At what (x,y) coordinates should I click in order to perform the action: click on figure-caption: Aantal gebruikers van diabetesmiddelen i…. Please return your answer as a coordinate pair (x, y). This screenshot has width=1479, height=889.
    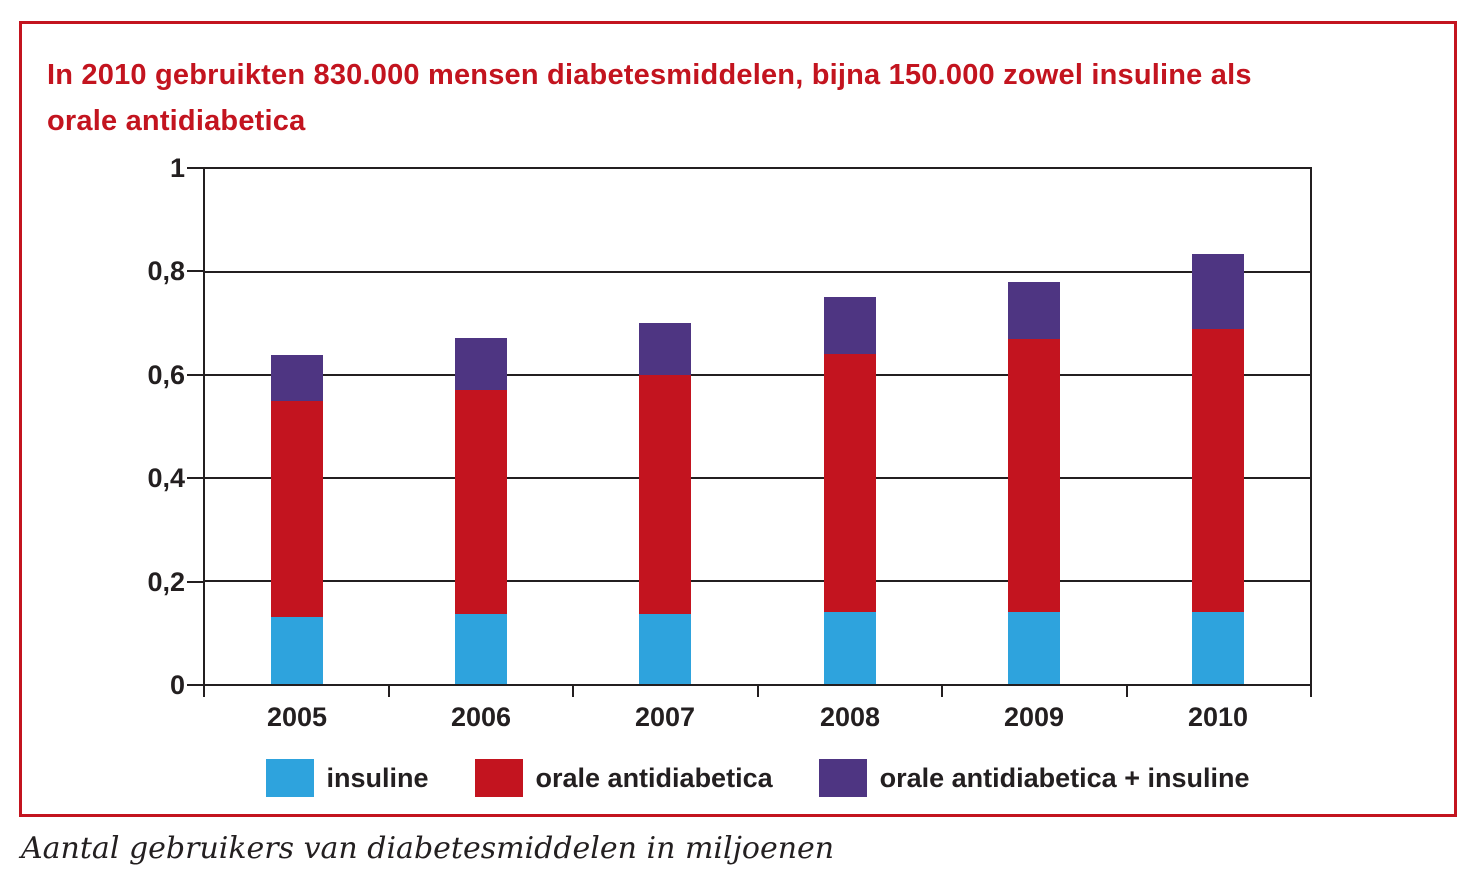
    Looking at the image, I should click on (428, 848).